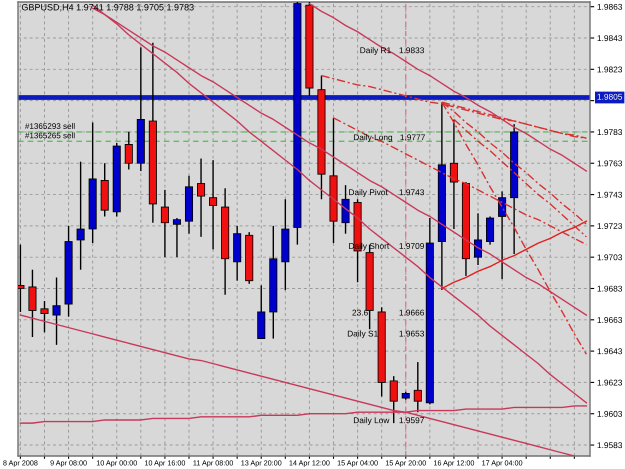 This screenshot has height=469, width=625. Describe the element at coordinates (610, 163) in the screenshot. I see `y-tick-label: 1.9763` at that location.